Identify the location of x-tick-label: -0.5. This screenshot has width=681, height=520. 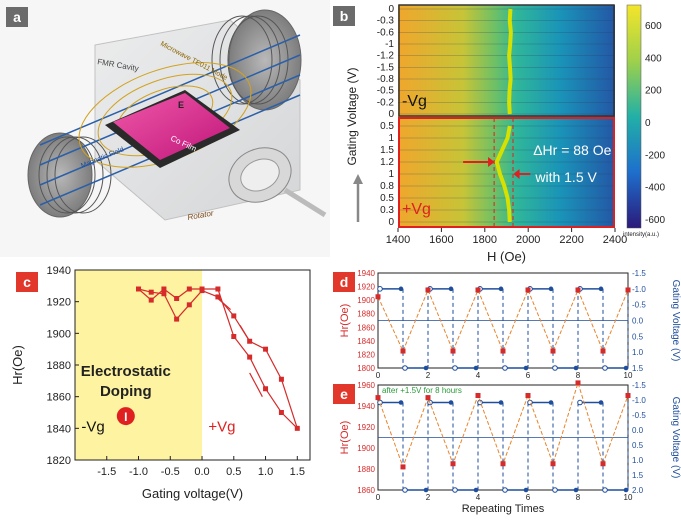
(170, 472).